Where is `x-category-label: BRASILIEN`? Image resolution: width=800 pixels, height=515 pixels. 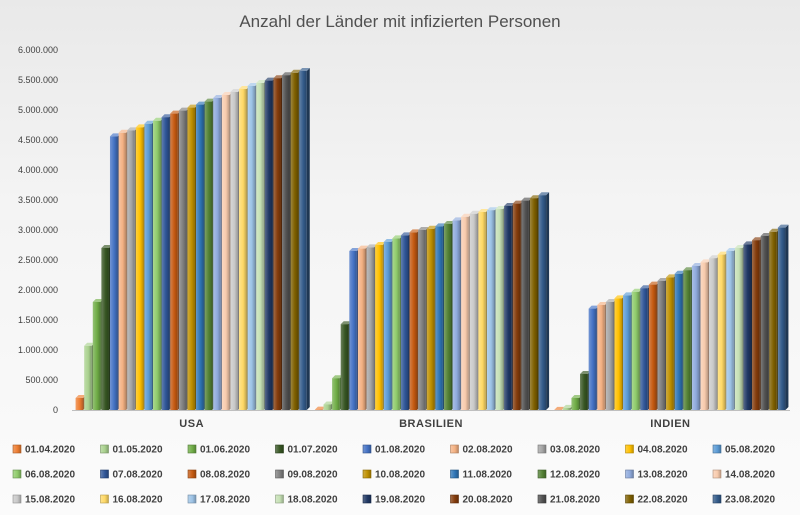 x-category-label: BRASILIEN is located at coordinates (431, 424).